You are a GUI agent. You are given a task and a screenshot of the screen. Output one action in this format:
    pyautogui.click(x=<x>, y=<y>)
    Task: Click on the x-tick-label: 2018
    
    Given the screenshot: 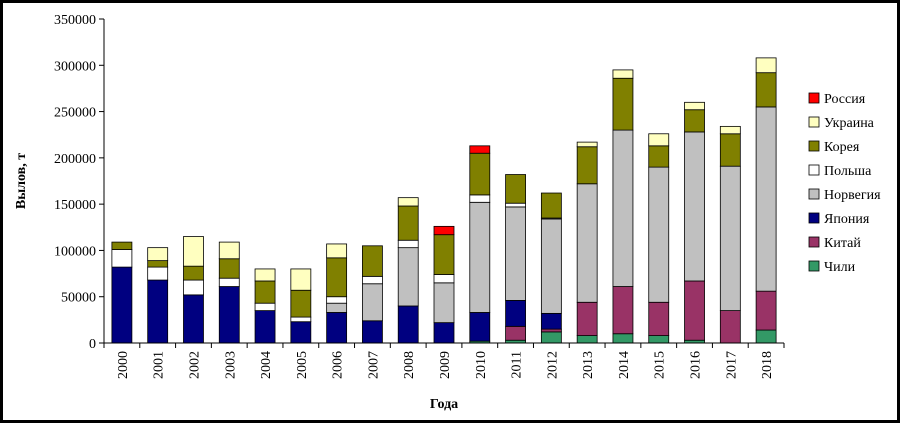 What is the action you would take?
    pyautogui.click(x=767, y=365)
    